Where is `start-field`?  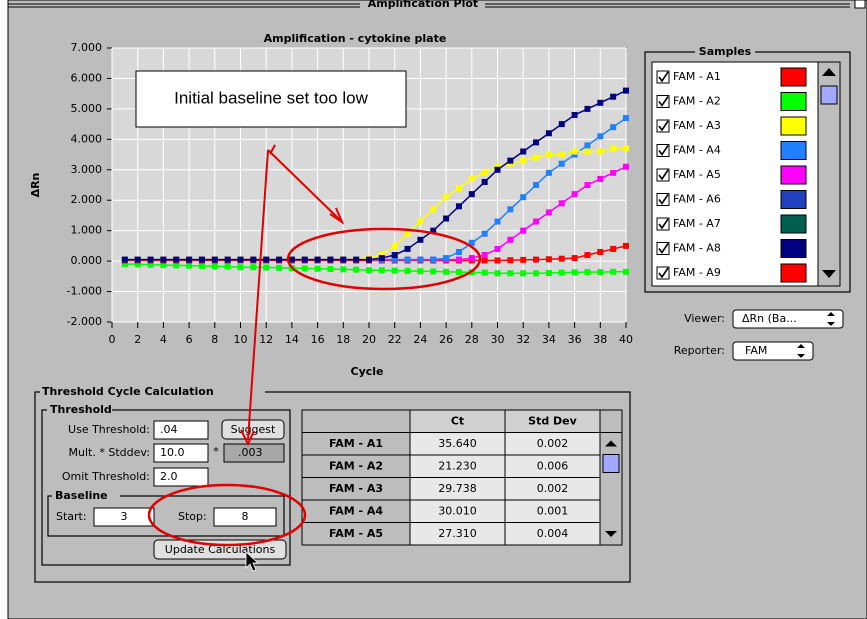 start-field is located at coordinates (124, 517).